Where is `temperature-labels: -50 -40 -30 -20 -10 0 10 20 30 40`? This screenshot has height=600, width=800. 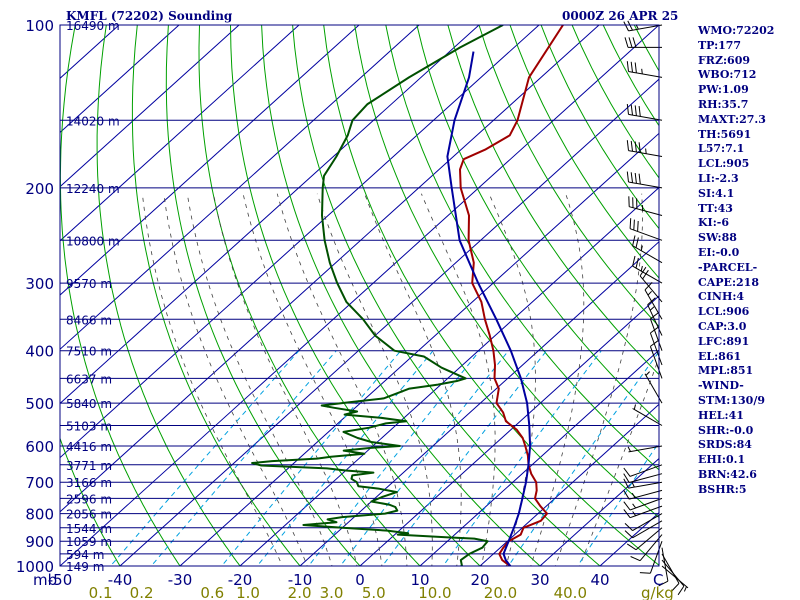 temperature-labels: -50 -40 -30 -20 -10 0 10 20 30 40 is located at coordinates (329, 580).